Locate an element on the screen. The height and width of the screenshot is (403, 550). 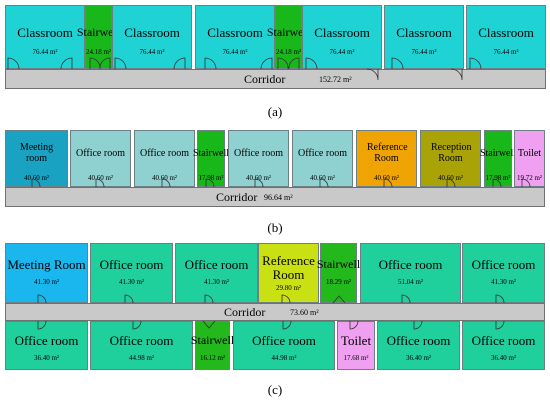
room-office-c1: Office room 41.30 m² is located at coordinates (131, 273).